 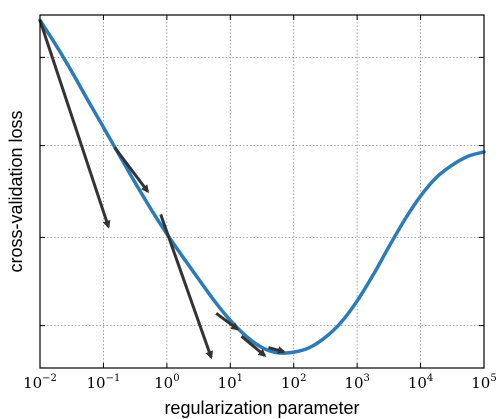 I want to click on x-tick-label: 10³, so click(x=356, y=382).